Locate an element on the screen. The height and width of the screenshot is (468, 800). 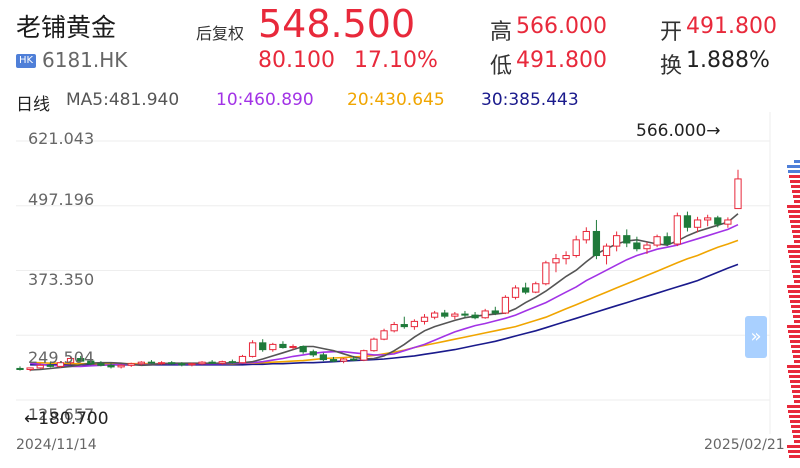
low-price-marker: ←180.700 is located at coordinates (66, 419).